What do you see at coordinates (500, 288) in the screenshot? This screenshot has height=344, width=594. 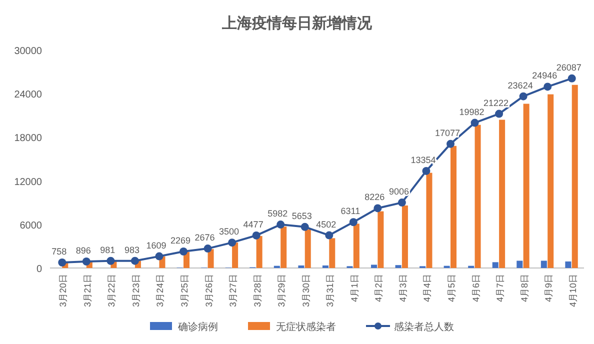 I see `x-tick-label: 4月7日` at bounding box center [500, 288].